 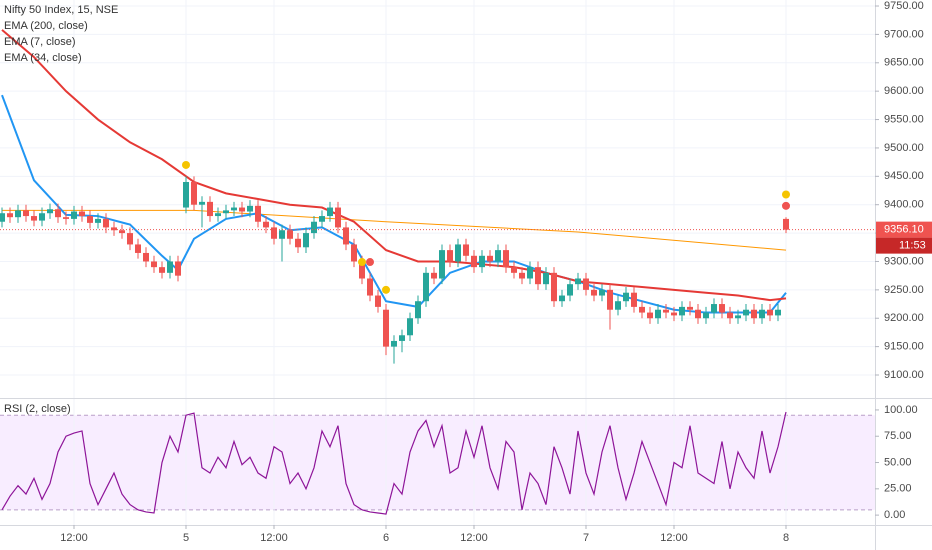 I want to click on last-price-box, so click(x=904, y=229).